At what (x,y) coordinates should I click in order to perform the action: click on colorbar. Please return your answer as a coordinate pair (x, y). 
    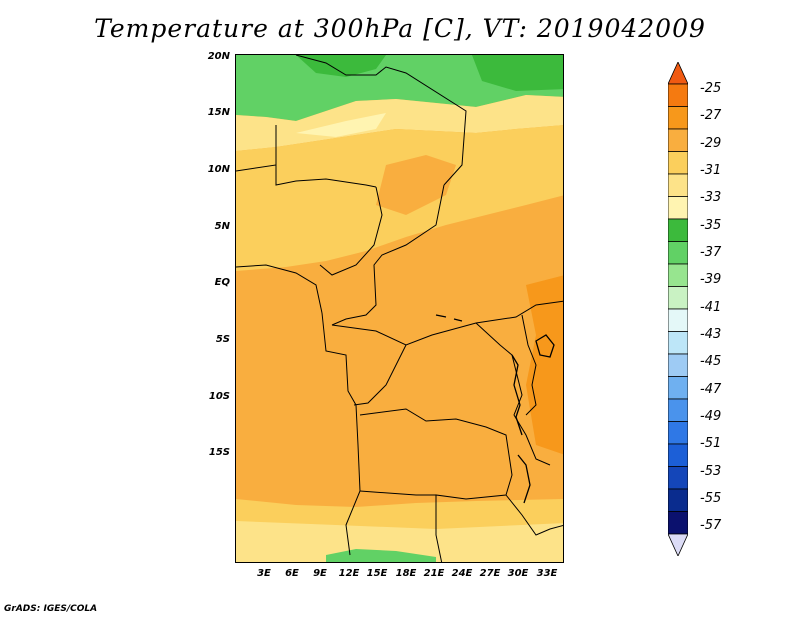
    Looking at the image, I should click on (678, 309).